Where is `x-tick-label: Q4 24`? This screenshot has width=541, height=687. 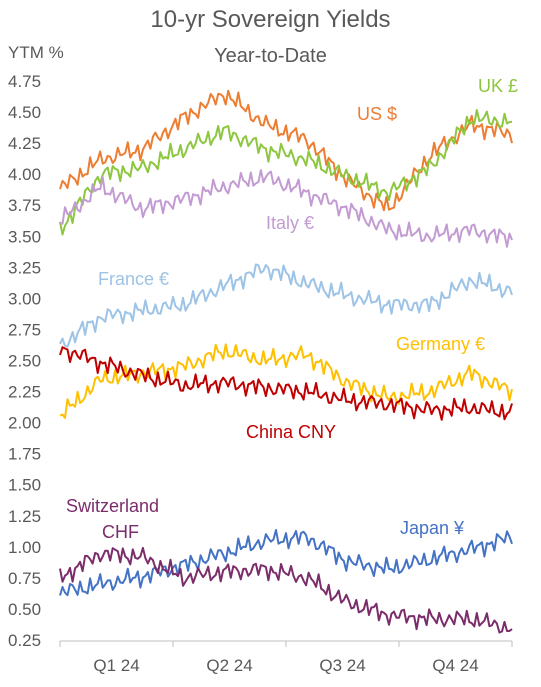 x-tick-label: Q4 24 is located at coordinates (455, 665).